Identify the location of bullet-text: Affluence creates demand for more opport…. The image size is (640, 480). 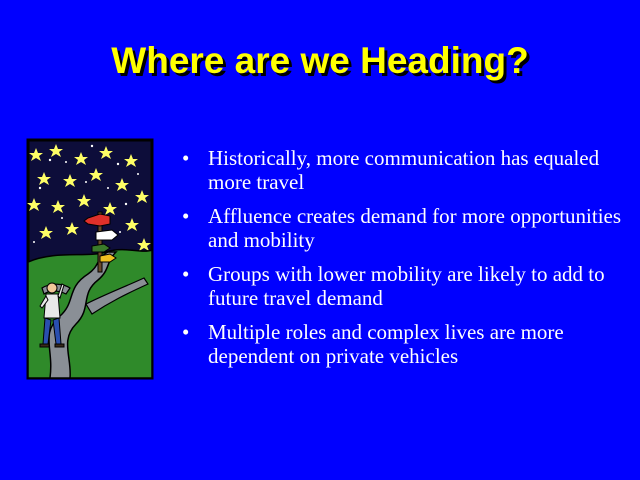
(415, 228).